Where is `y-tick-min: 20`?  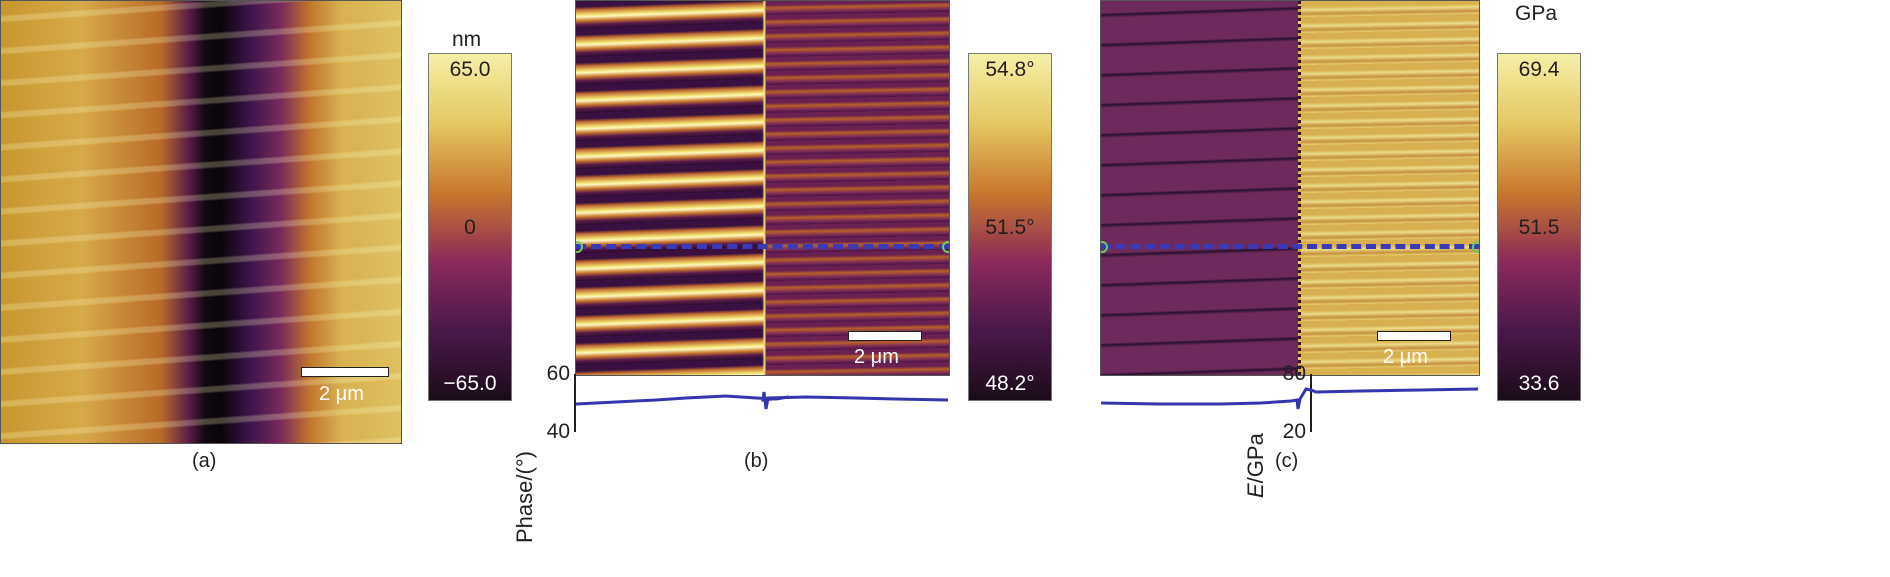 y-tick-min: 20 is located at coordinates (1294, 431).